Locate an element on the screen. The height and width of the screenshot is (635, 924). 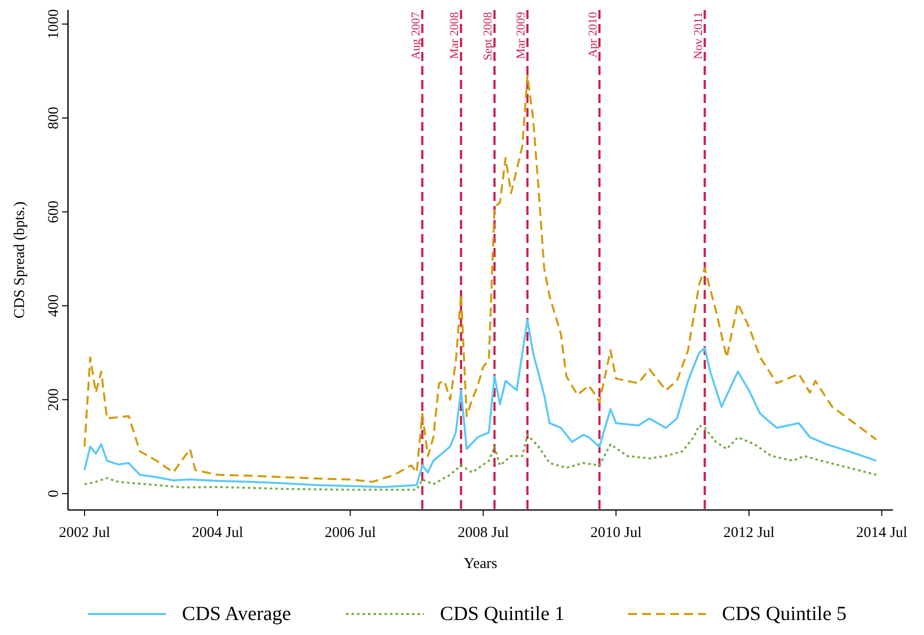
y-axis-title: CDS Spread (bpts.) is located at coordinates (20, 260).